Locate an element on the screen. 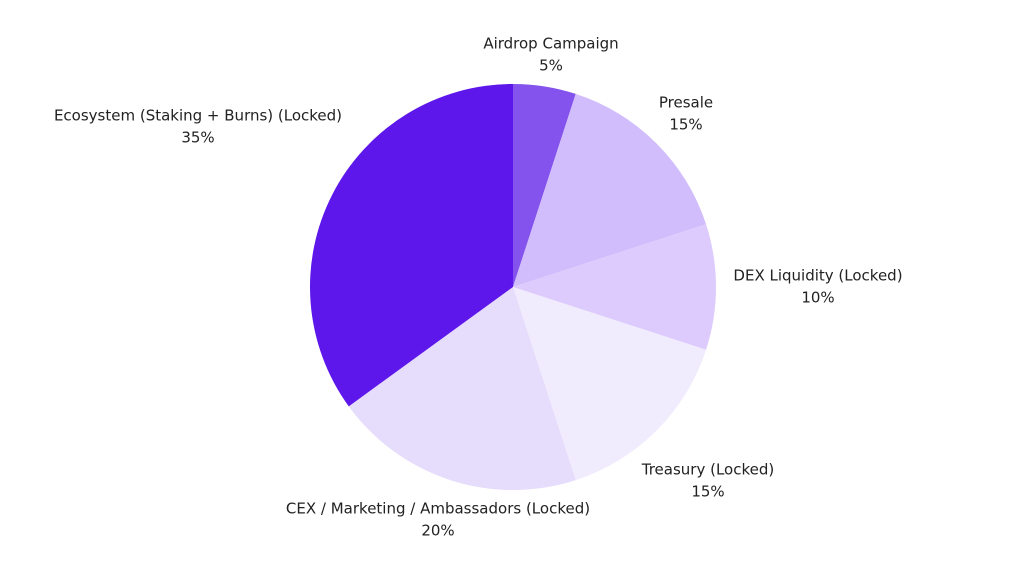 This screenshot has width=1024, height=563. slice-label: Treasury (Locked) is located at coordinates (707, 470).